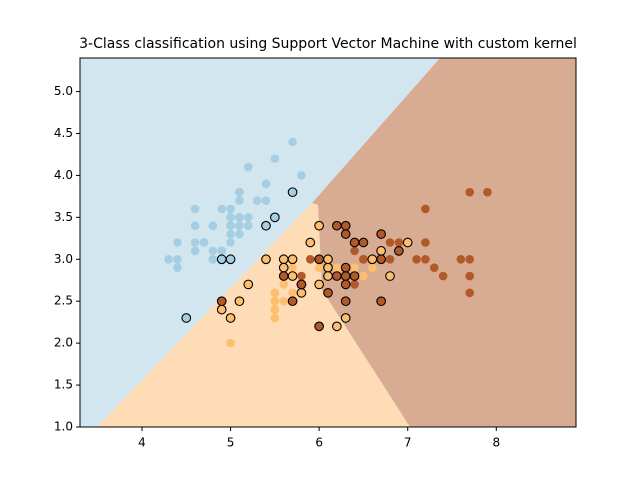 The width and height of the screenshot is (640, 480). I want to click on x-tick-label: 6, so click(319, 443).